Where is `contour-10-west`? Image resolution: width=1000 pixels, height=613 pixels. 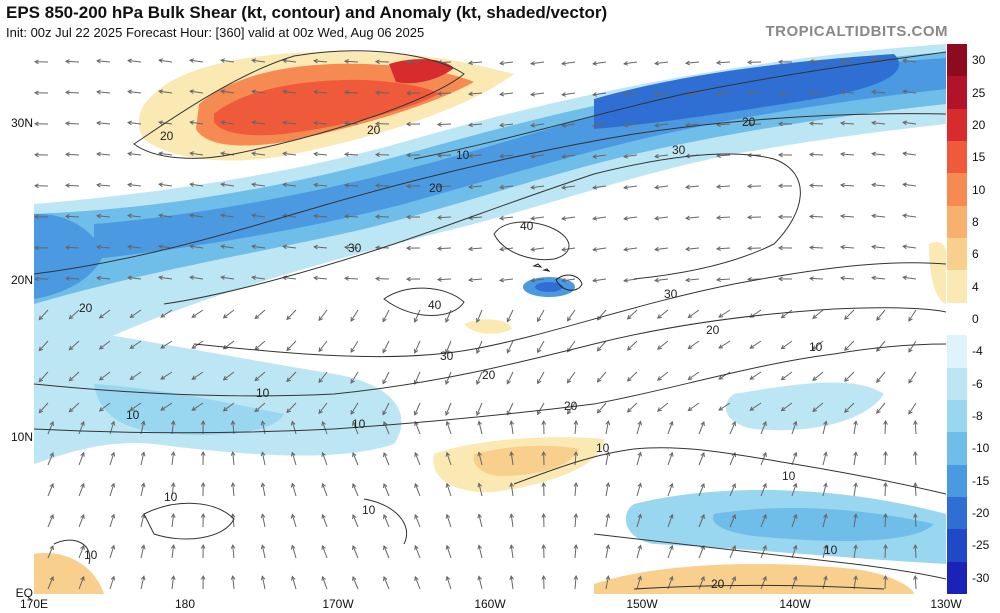 contour-10-west is located at coordinates (72, 552).